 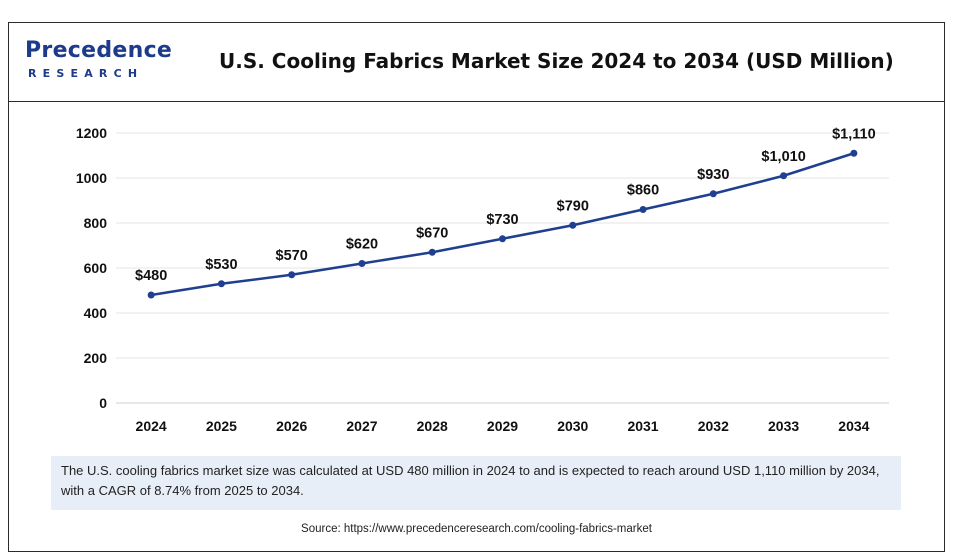 I want to click on y-tick-label: 600, so click(x=96, y=268).